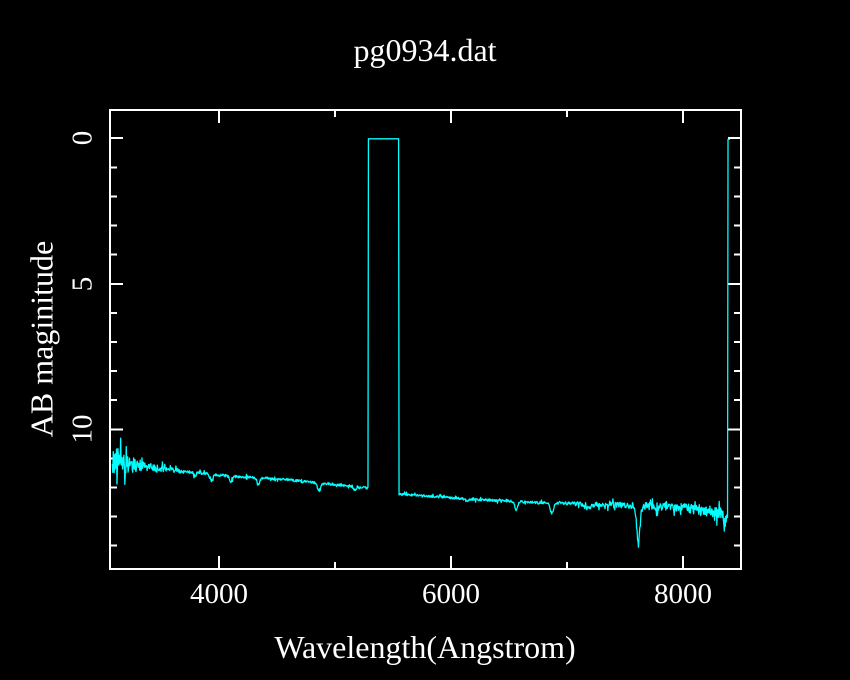  I want to click on y-tick-label-5: 5, so click(82, 284).